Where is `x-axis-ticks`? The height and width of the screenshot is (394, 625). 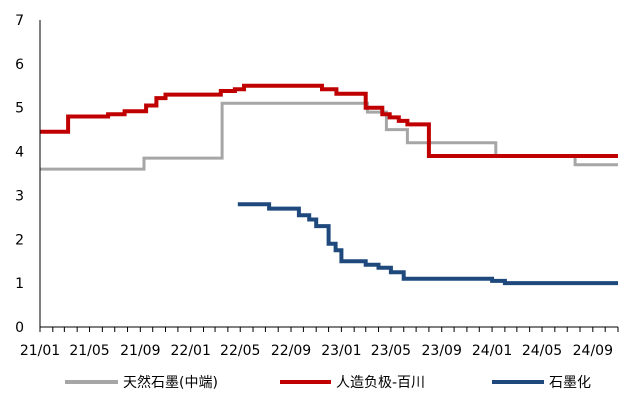
x-axis-ticks is located at coordinates (329, 329).